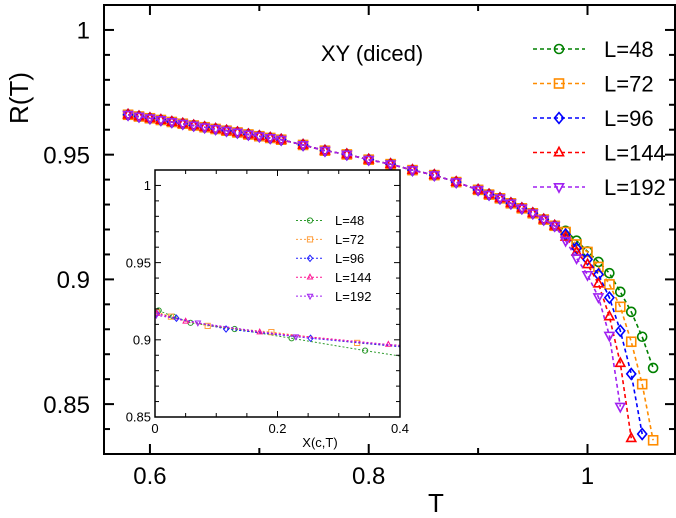  What do you see at coordinates (83, 31) in the screenshot?
I see `y-tick-label: 1` at bounding box center [83, 31].